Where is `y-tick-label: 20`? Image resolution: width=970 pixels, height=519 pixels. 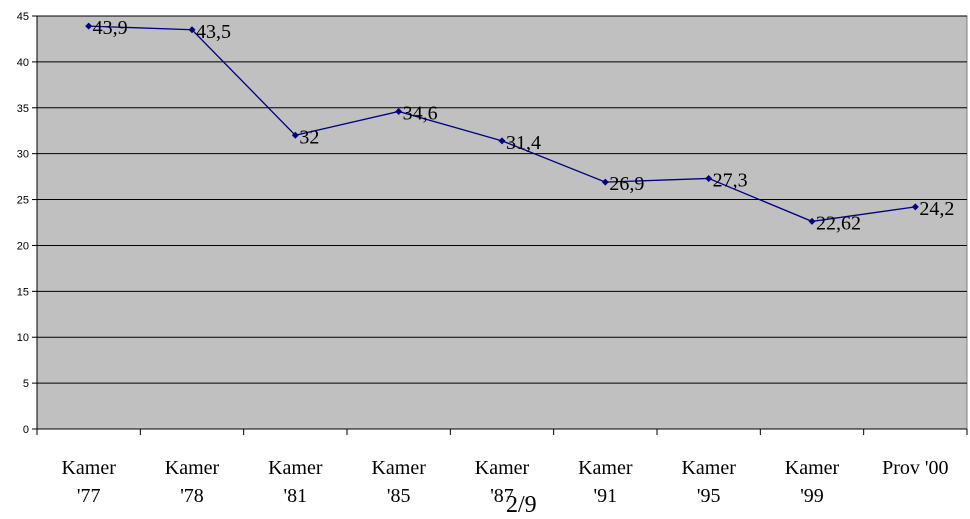
y-tick-label: 20 is located at coordinates (23, 246).